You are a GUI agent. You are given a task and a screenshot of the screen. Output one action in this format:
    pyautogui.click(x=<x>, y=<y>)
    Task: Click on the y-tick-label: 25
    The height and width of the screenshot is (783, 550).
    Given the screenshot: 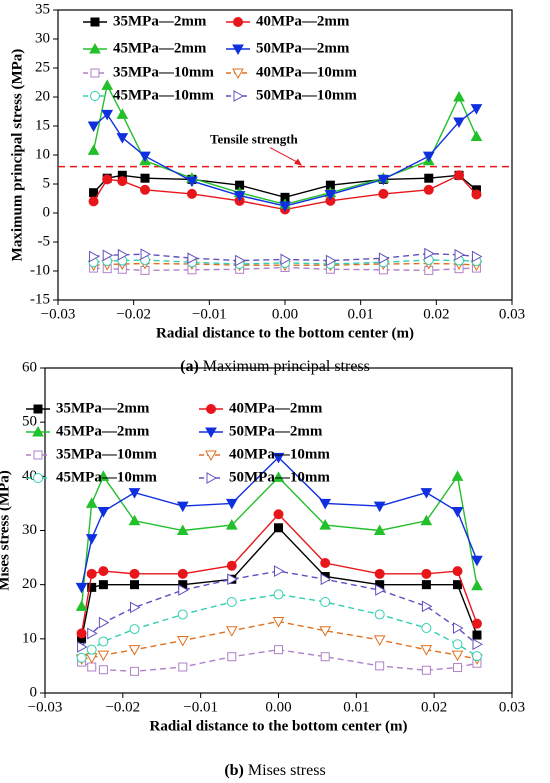 What is the action you would take?
    pyautogui.click(x=42, y=67)
    